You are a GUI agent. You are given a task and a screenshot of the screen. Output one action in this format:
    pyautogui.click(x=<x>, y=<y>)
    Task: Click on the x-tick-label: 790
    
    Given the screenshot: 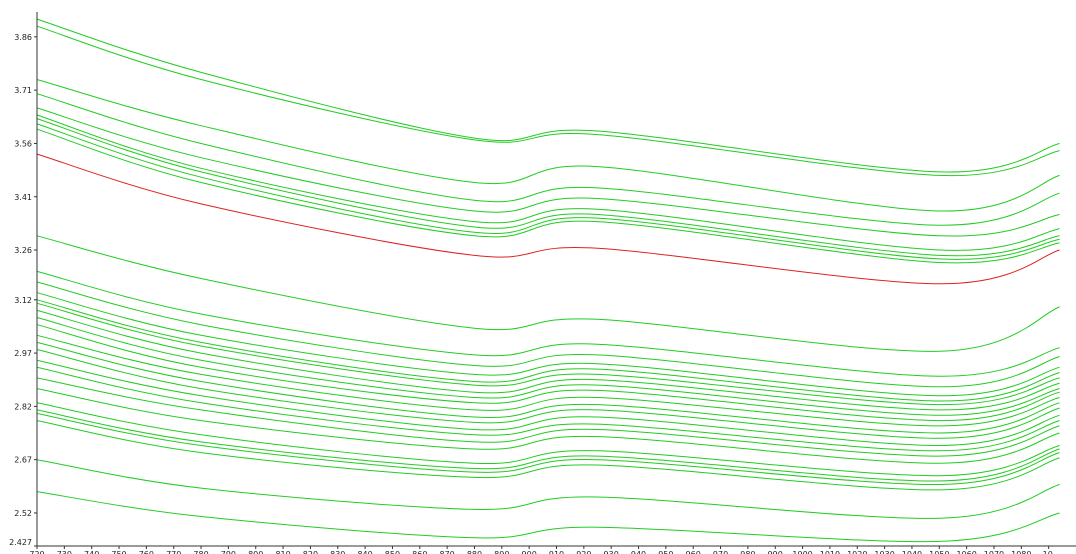 What is the action you would take?
    pyautogui.click(x=228, y=552)
    